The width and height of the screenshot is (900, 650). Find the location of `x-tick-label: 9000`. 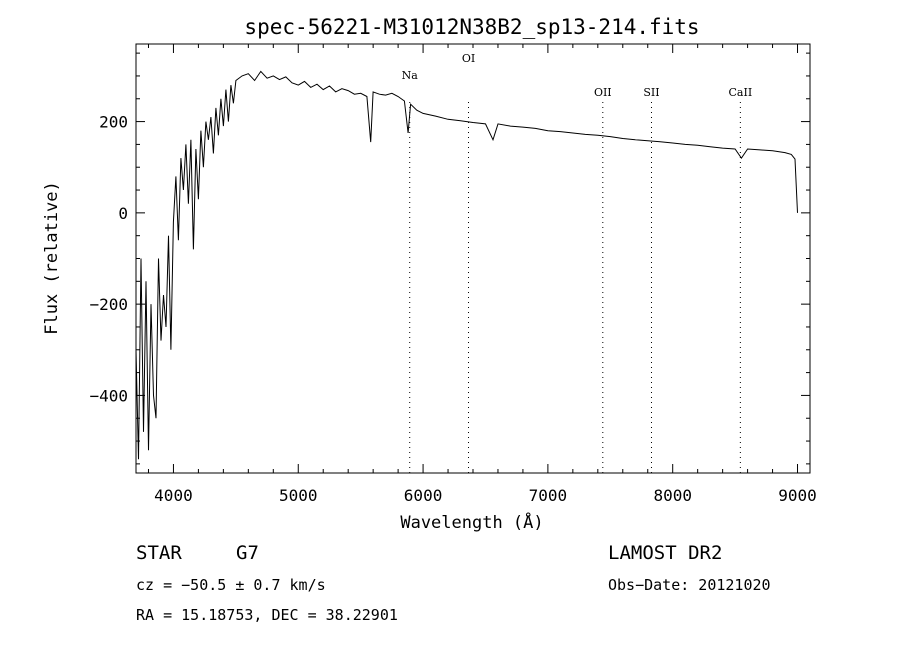

x-tick-label: 9000 is located at coordinates (797, 495).